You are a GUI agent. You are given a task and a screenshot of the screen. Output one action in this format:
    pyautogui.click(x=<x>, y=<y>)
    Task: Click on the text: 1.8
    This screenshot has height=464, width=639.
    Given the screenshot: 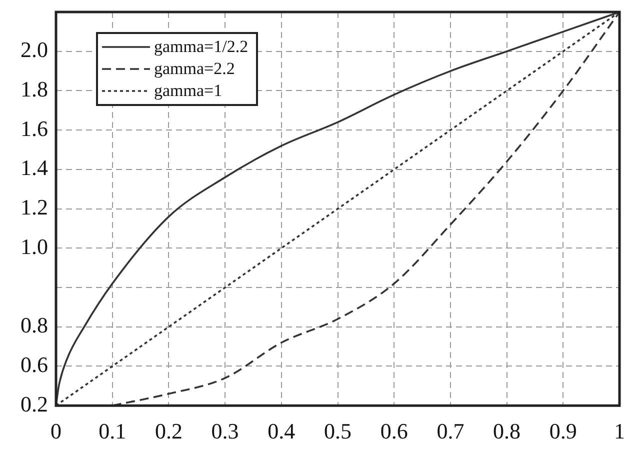 What is the action you would take?
    pyautogui.click(x=34, y=89)
    